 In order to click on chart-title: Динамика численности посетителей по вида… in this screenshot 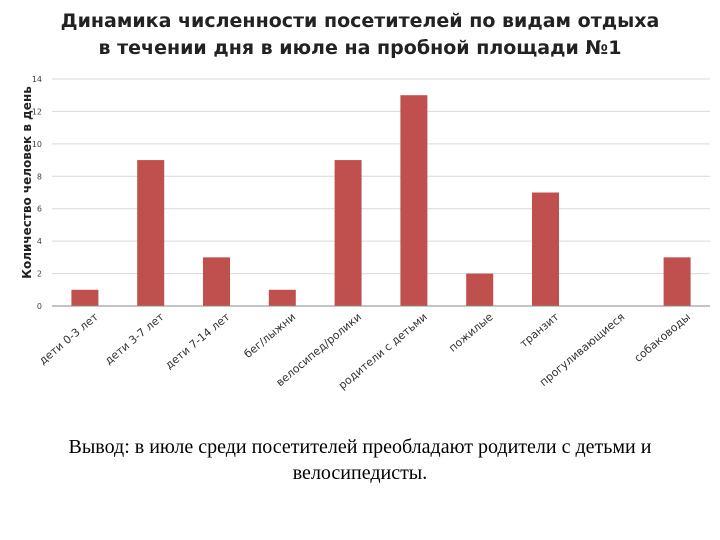, I will do `click(360, 35)`.